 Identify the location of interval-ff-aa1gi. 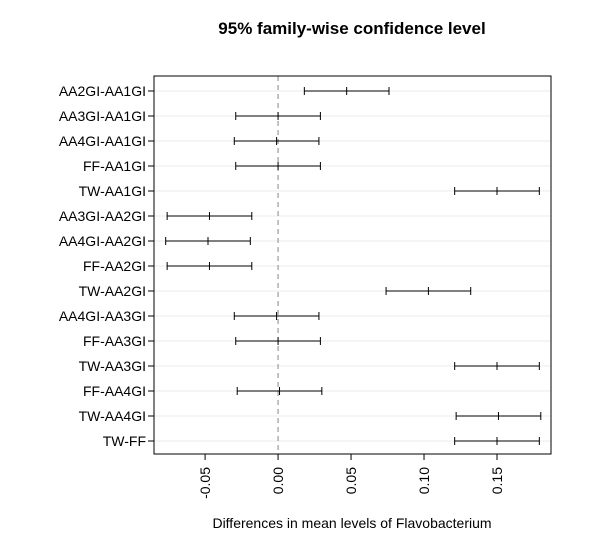
(278, 166).